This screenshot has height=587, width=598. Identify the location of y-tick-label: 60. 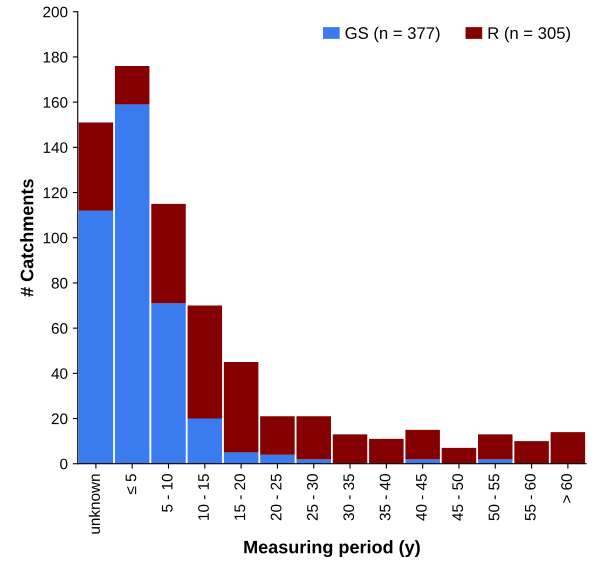
(60, 328).